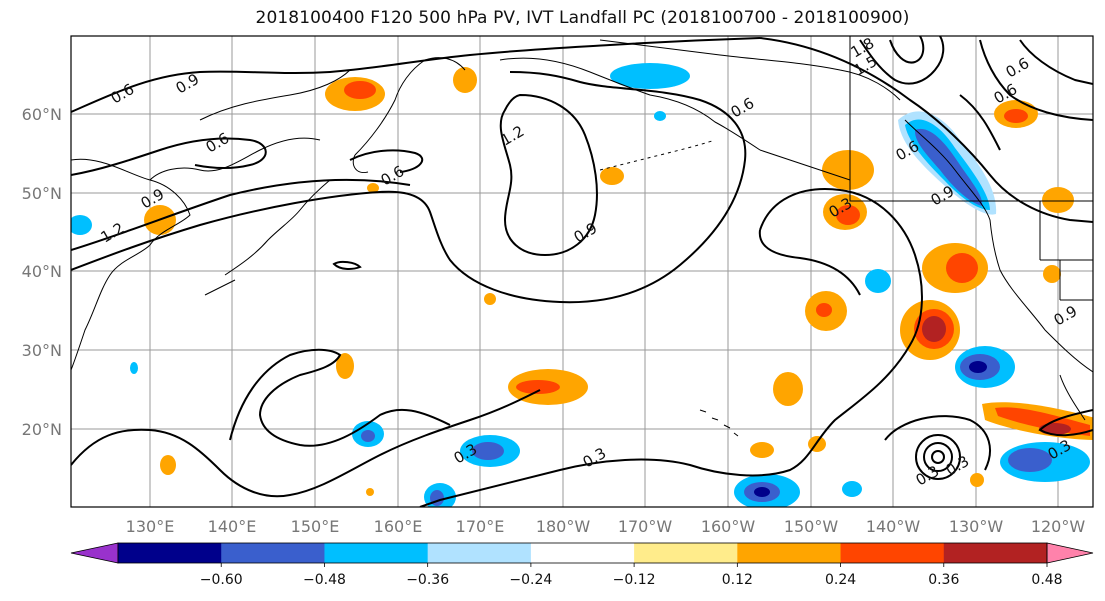 The width and height of the screenshot is (1105, 601). I want to click on longitude-label: 140°W, so click(893, 526).